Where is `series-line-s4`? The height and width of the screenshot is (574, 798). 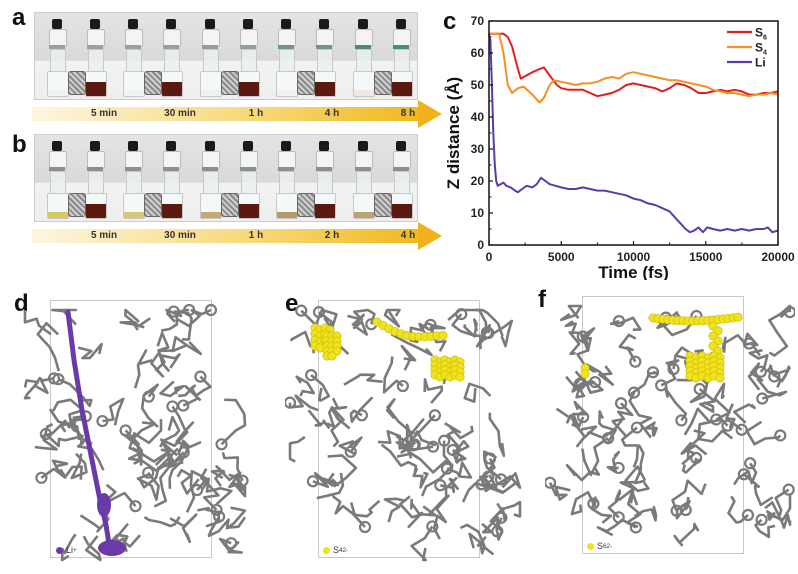
series-line-s4 is located at coordinates (634, 68).